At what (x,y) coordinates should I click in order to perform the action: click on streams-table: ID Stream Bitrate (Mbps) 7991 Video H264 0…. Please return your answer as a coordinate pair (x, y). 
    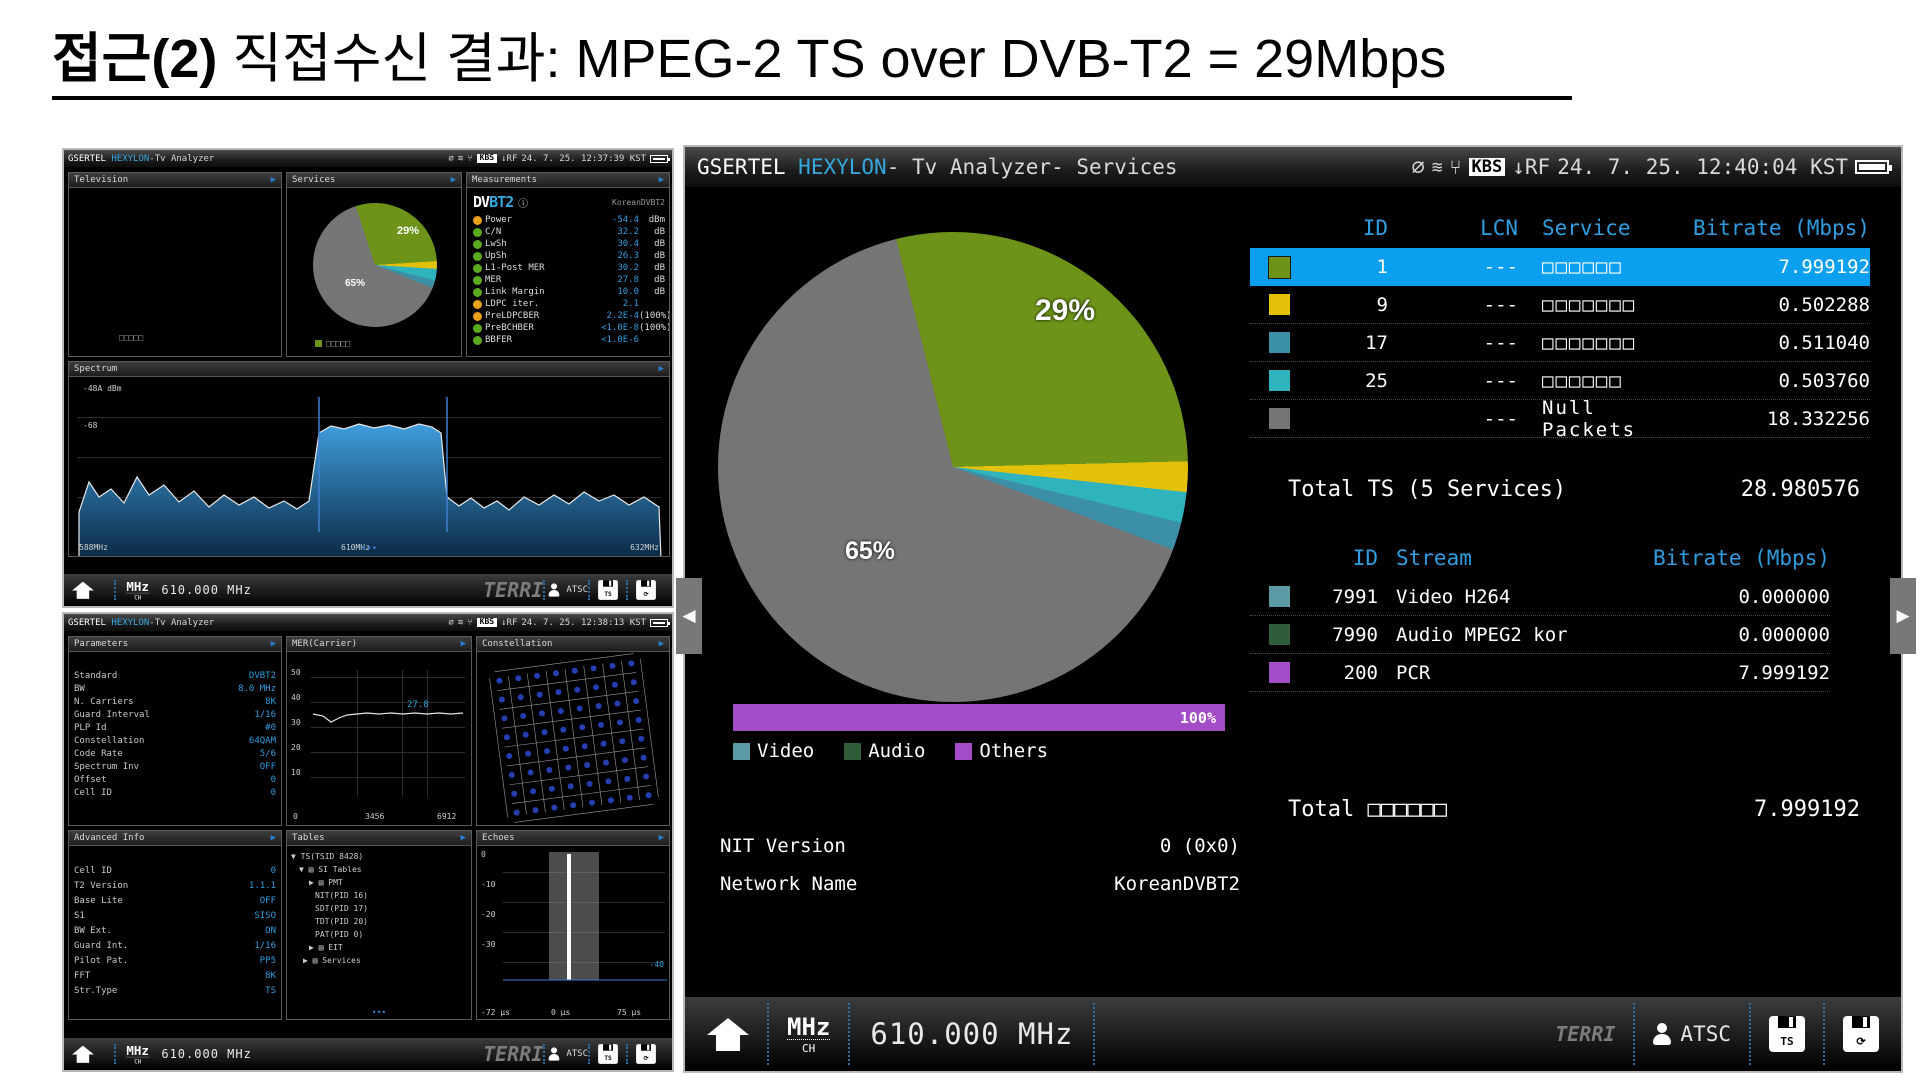
    Looking at the image, I should click on (1540, 617).